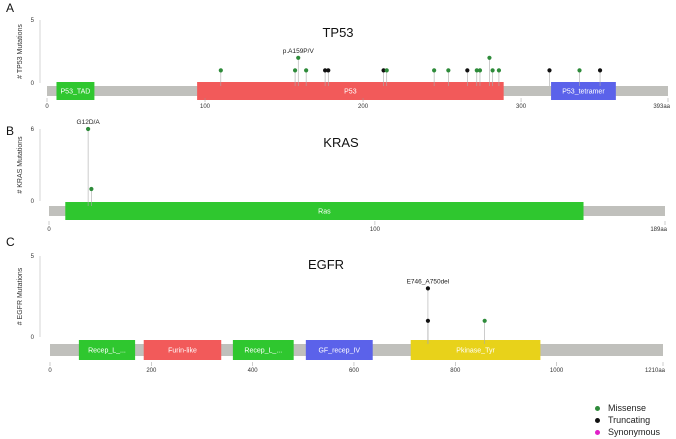  What do you see at coordinates (521, 107) in the screenshot?
I see `x-tick-label: 300` at bounding box center [521, 107].